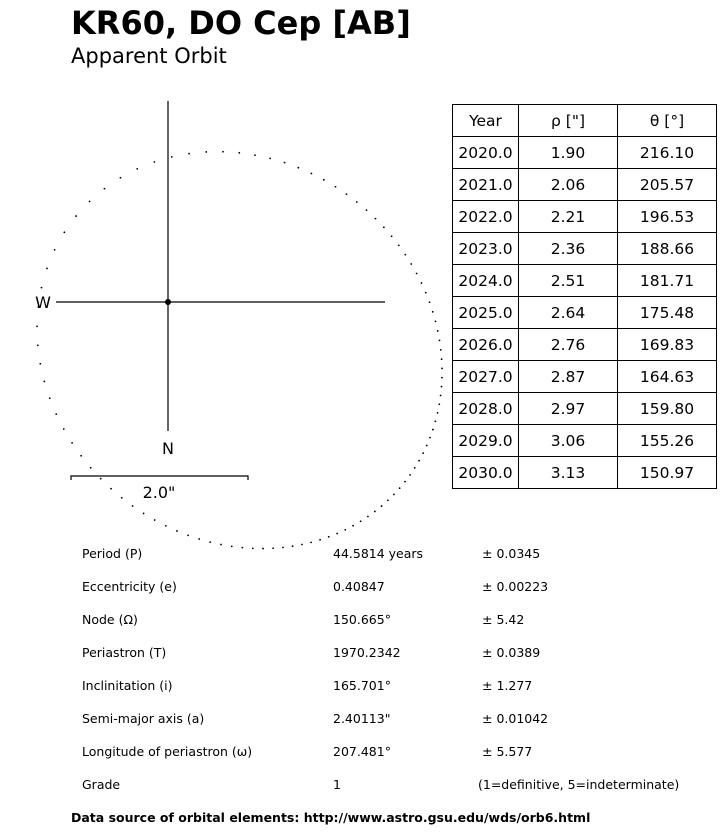 The image size is (725, 834). What do you see at coordinates (143, 718) in the screenshot?
I see `element-label: Semi-major axis (a)` at bounding box center [143, 718].